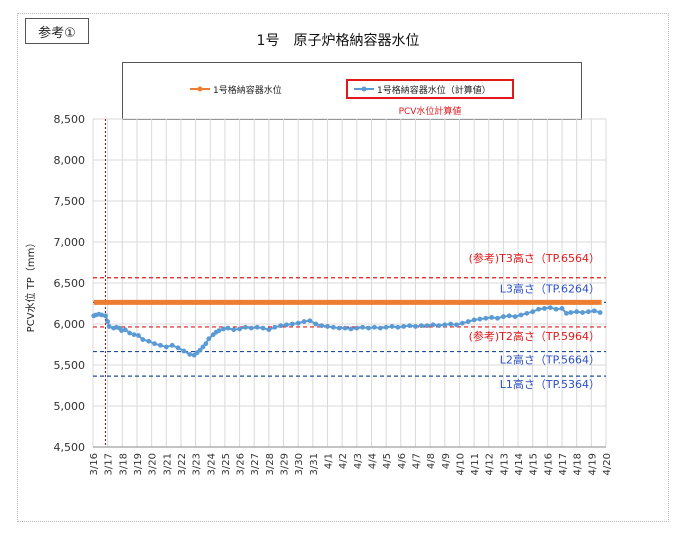 Image resolution: width=676 pixels, height=536 pixels. Describe the element at coordinates (197, 464) in the screenshot. I see `x-tick-label: 3/23` at that location.